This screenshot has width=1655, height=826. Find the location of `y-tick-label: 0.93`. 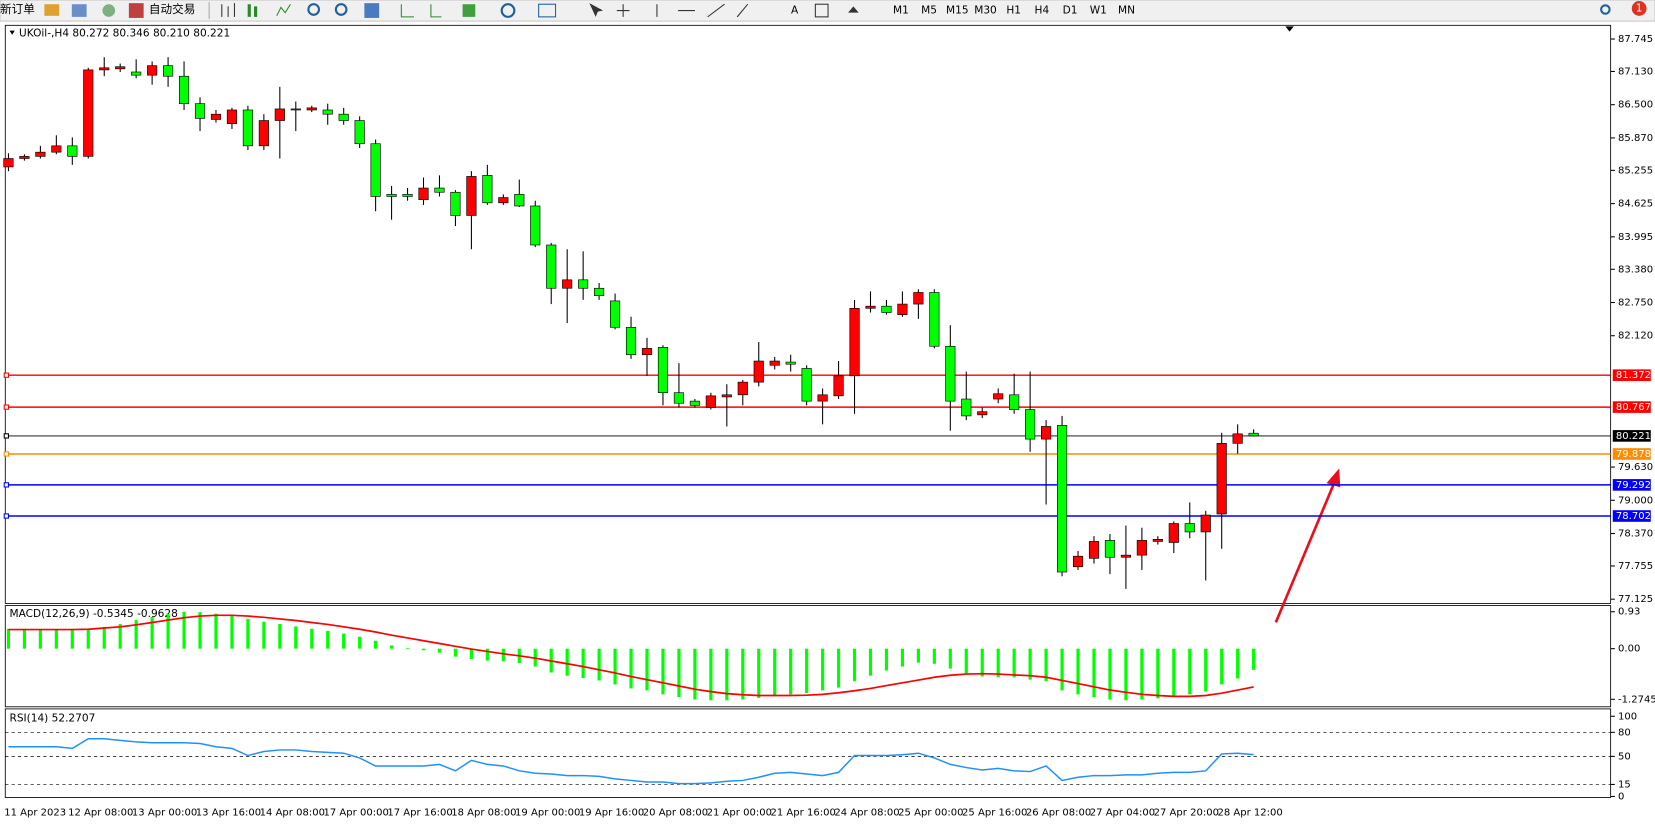

y-tick-label: 0.93 is located at coordinates (1629, 612).